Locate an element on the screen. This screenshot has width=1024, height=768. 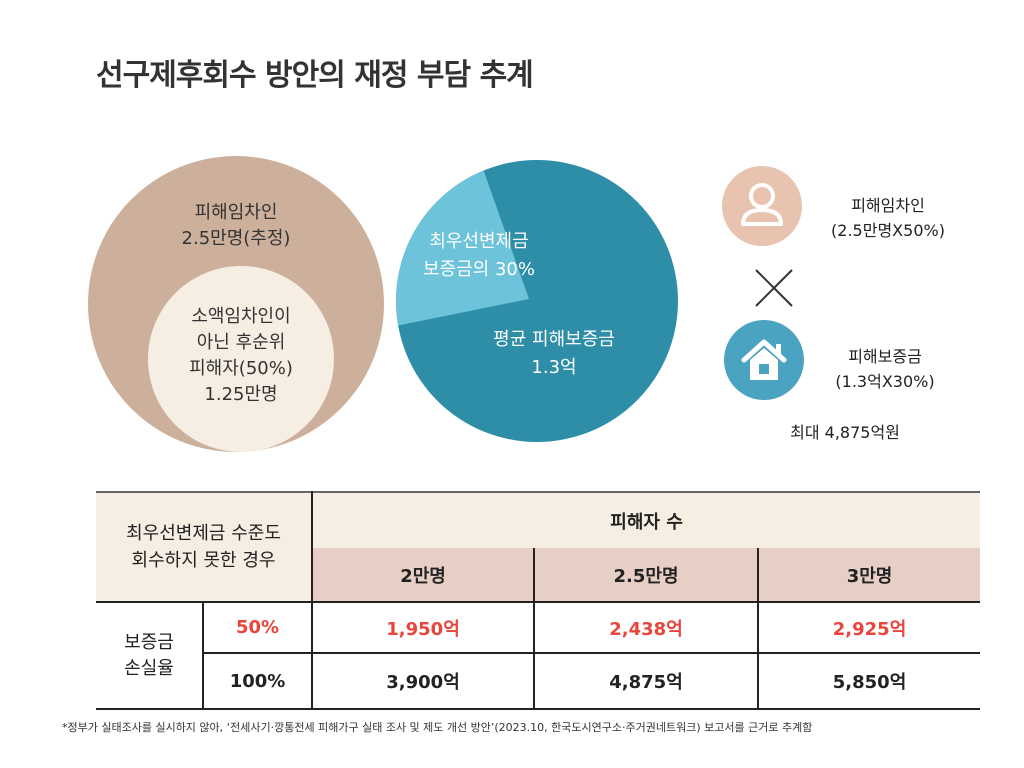
house-icon is located at coordinates (764, 360).